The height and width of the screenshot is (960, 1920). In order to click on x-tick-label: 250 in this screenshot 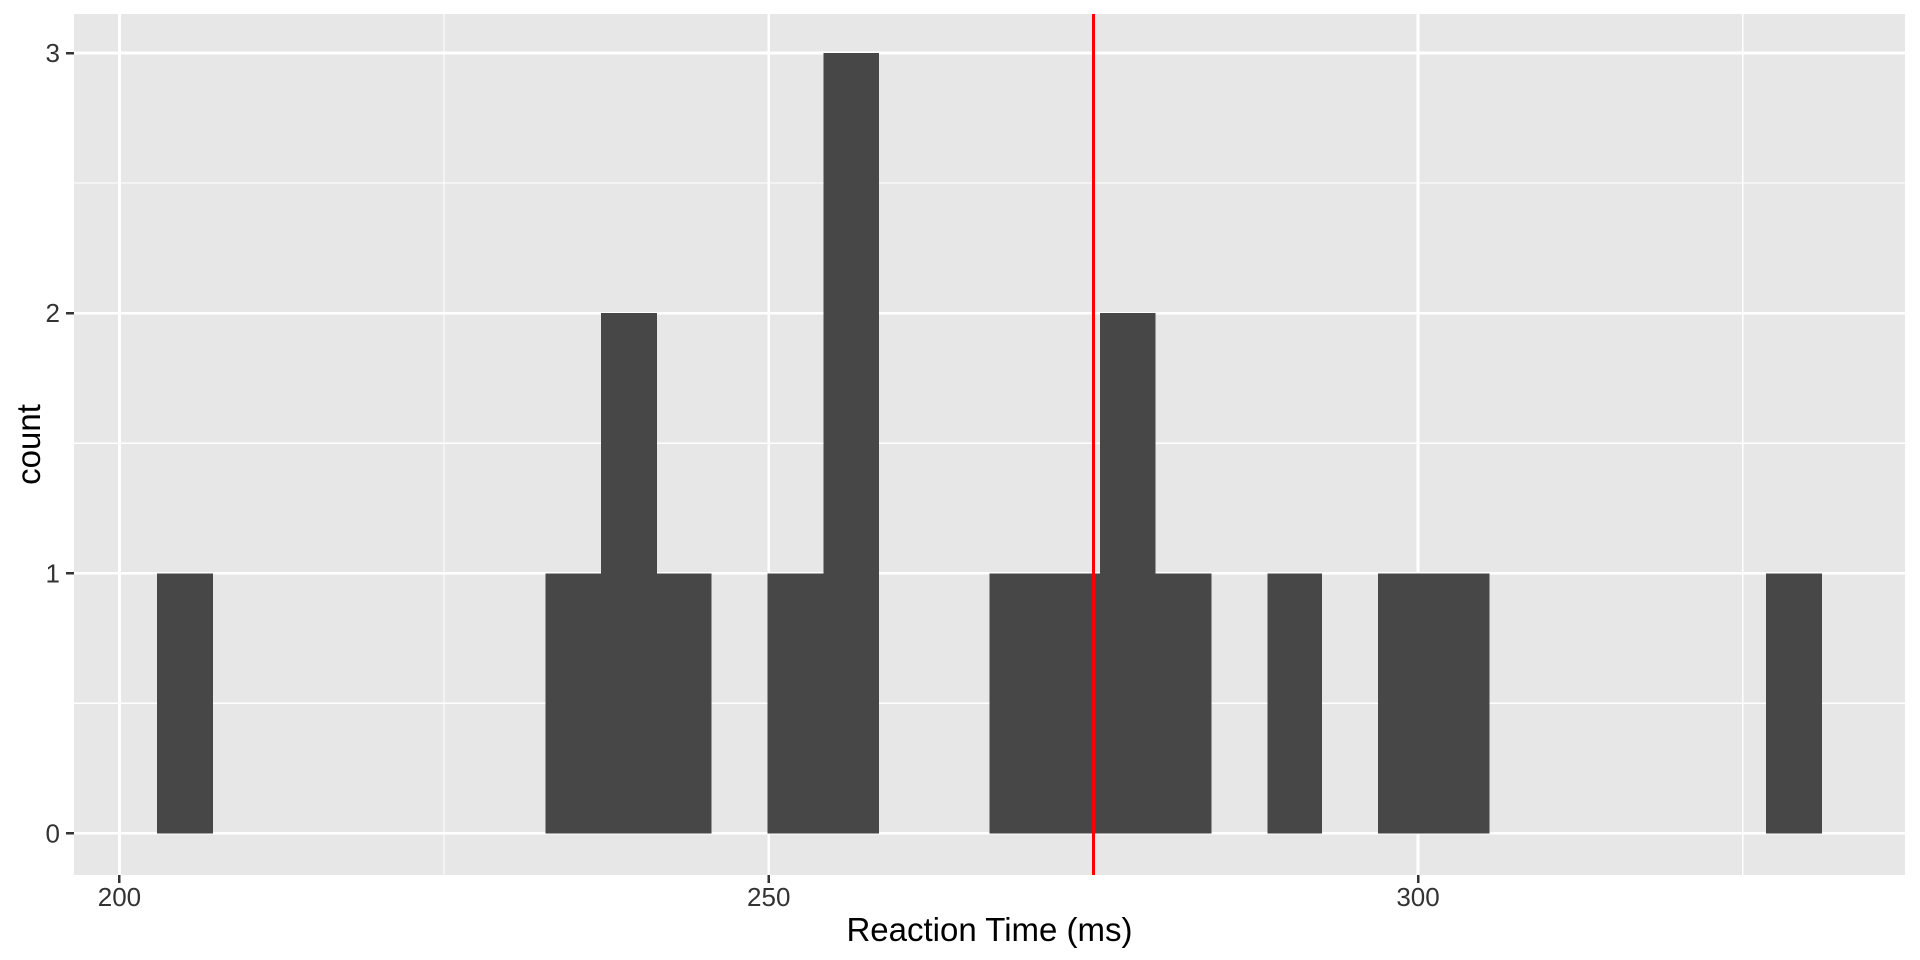, I will do `click(768, 897)`.